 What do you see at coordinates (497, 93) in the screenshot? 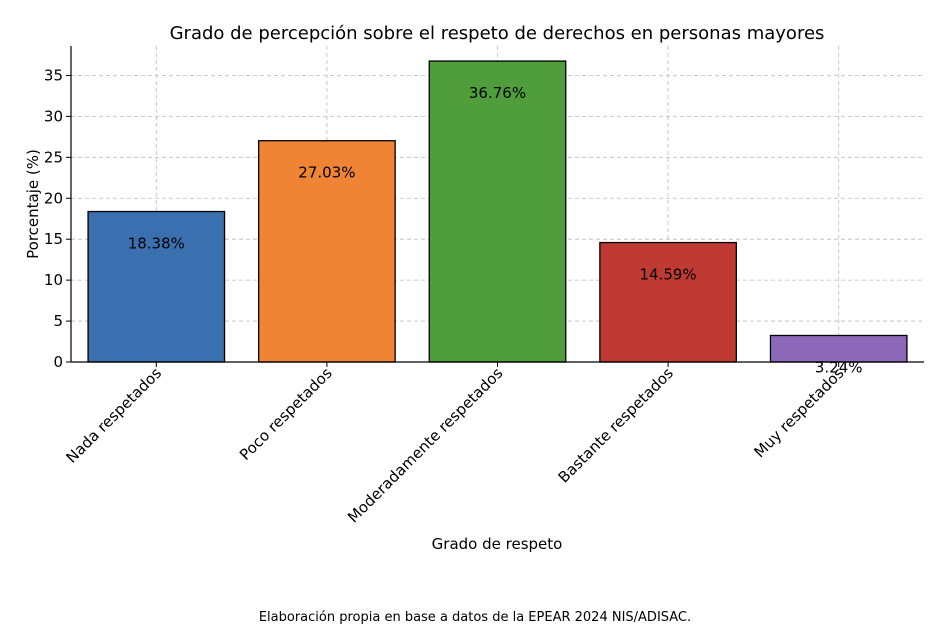
I see `data-label: 36.76%` at bounding box center [497, 93].